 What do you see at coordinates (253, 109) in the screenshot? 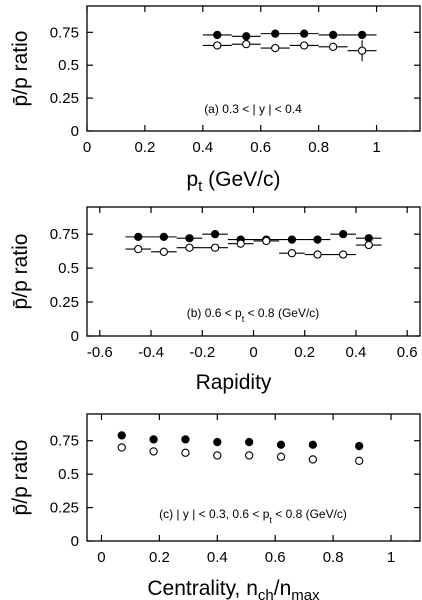
I see `panel-annotation: (a) 0.3 < | y | < 0.4` at bounding box center [253, 109].